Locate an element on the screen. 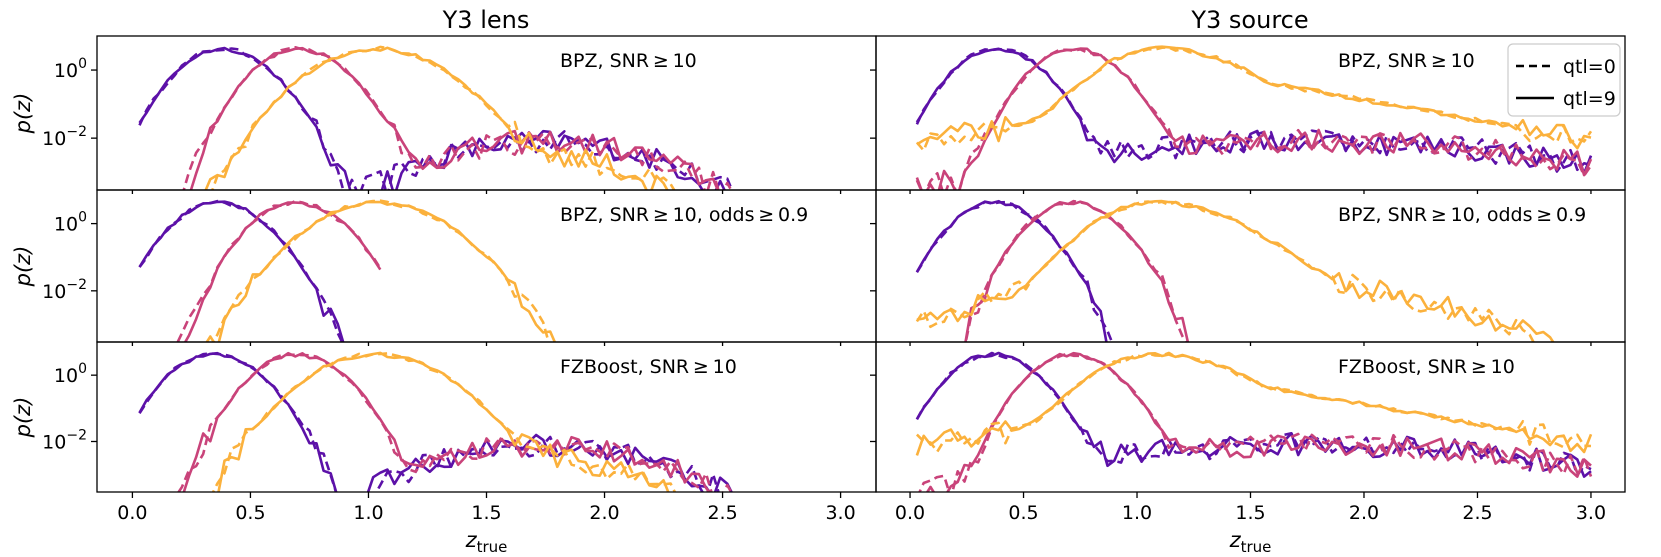 The height and width of the screenshot is (557, 1661). legend: qtl=0 qtl=9 is located at coordinates (1564, 80).